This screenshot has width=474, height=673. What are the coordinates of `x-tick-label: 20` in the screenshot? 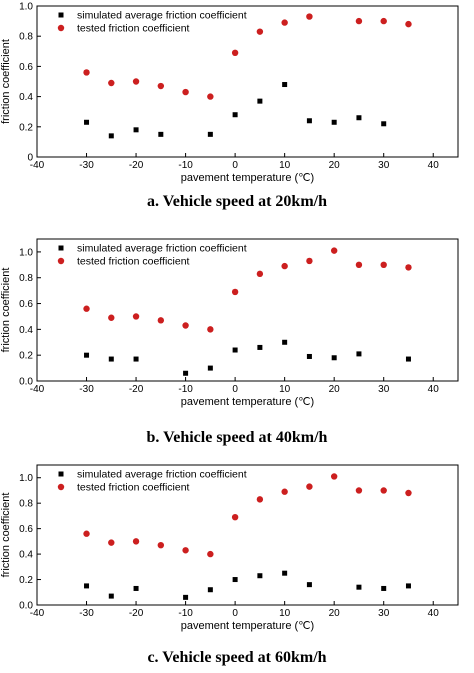 It's located at (335, 165).